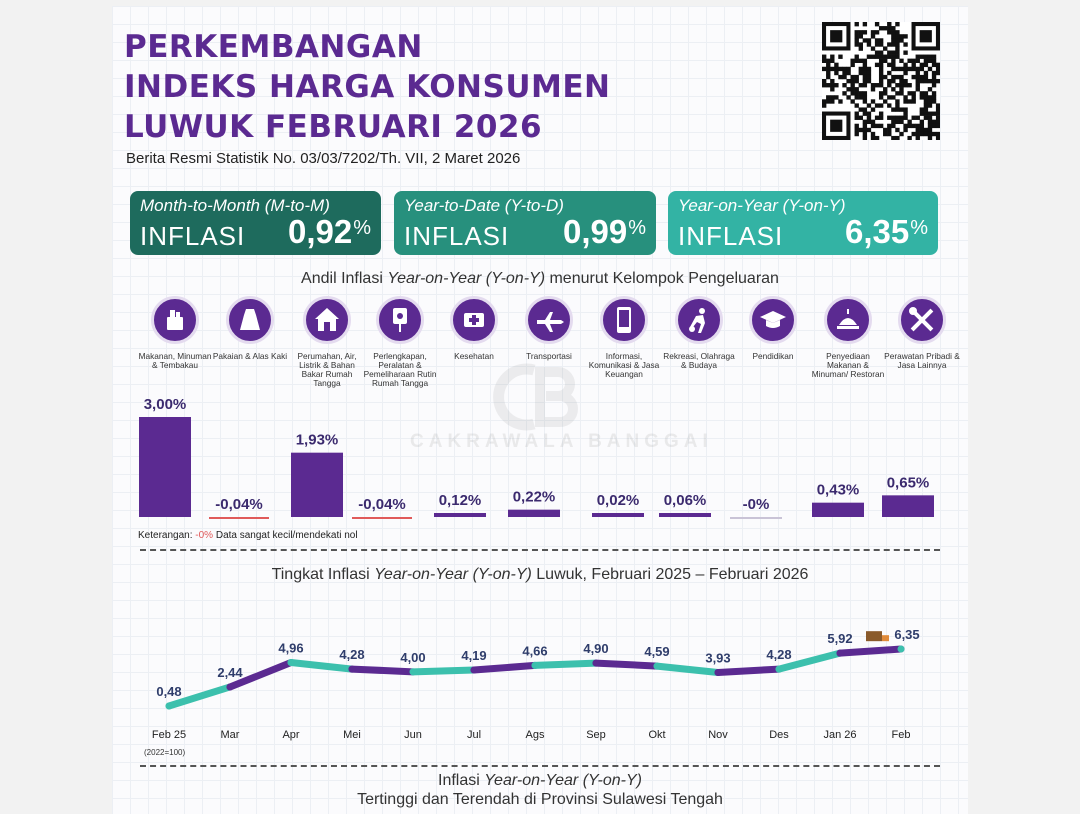 The height and width of the screenshot is (814, 1080). Describe the element at coordinates (351, 654) in the screenshot. I see `line-label-4: 4,28` at that location.